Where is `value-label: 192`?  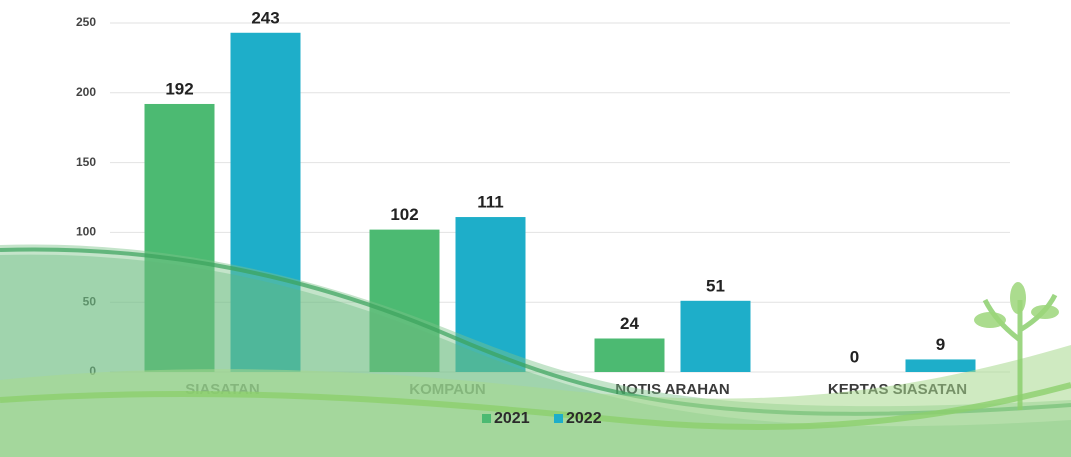
value-label: 192 is located at coordinates (179, 88).